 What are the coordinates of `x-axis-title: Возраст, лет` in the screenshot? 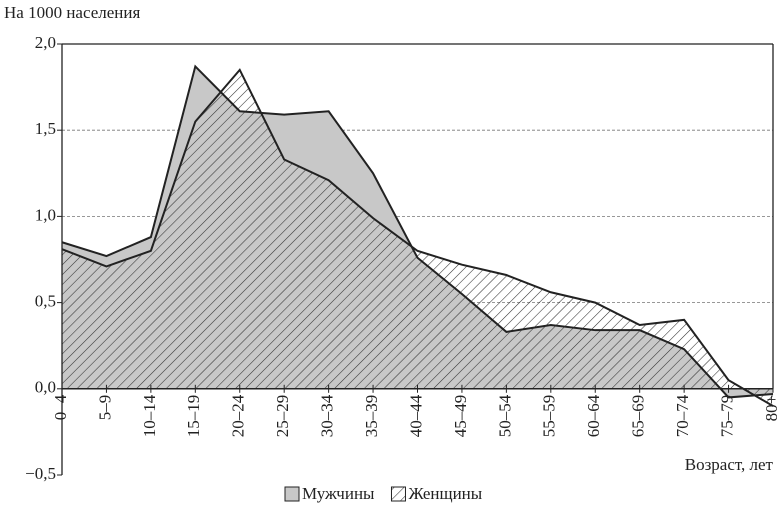 It's located at (729, 464).